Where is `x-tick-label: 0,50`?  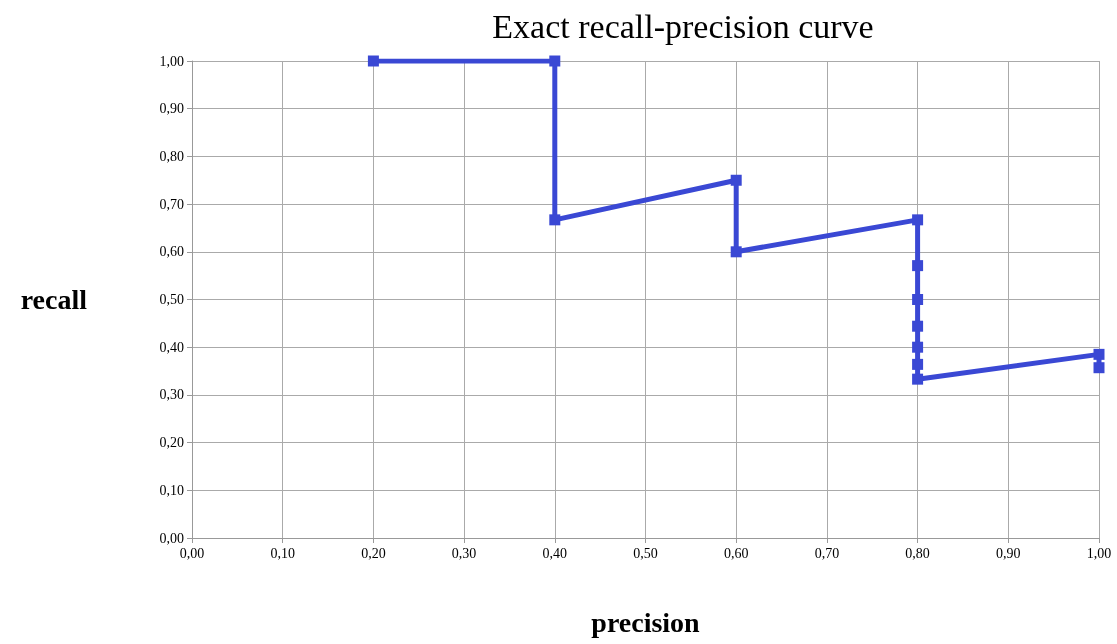
x-tick-label: 0,50 is located at coordinates (645, 553).